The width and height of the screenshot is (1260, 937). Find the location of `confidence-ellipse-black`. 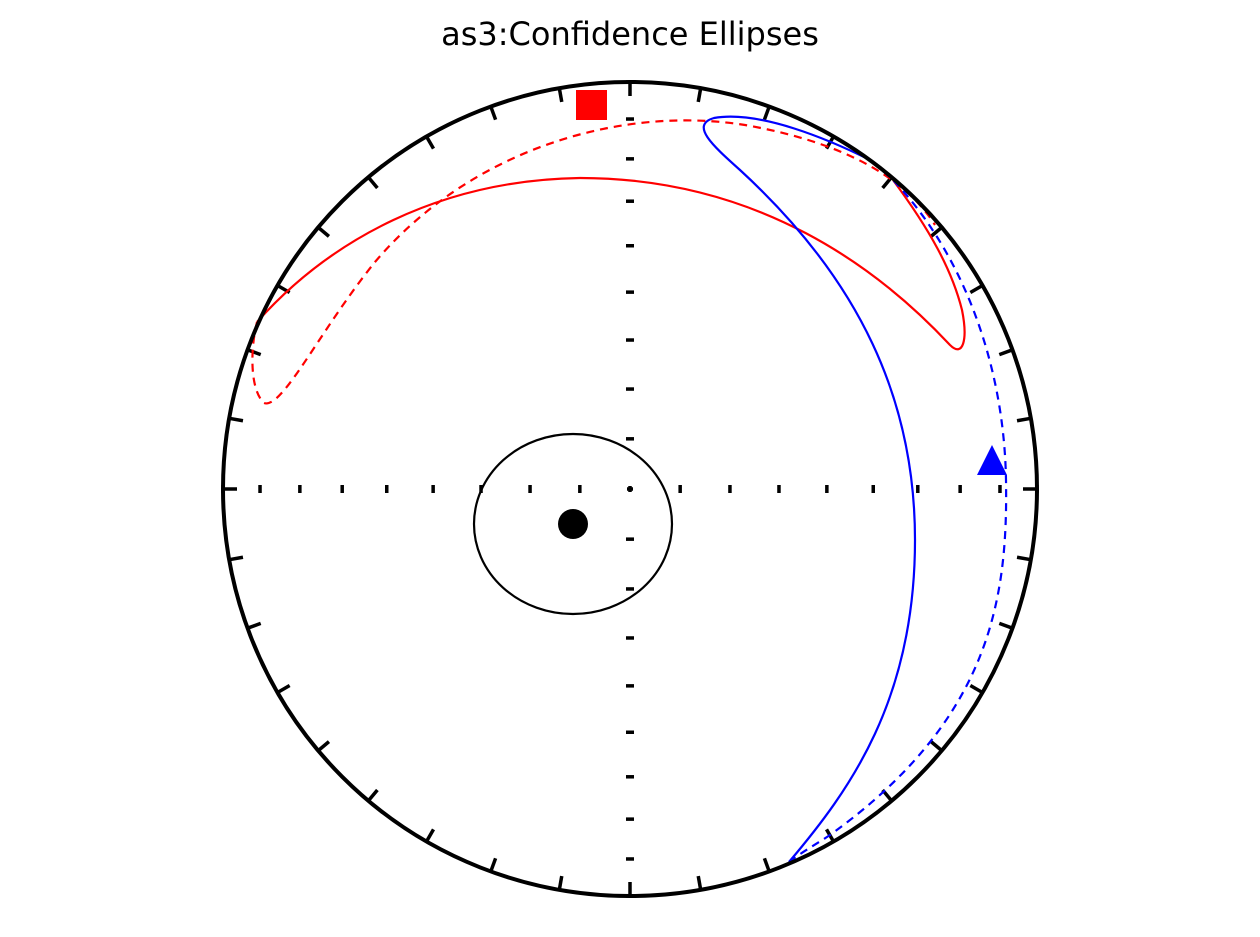

confidence-ellipse-black is located at coordinates (573, 524).